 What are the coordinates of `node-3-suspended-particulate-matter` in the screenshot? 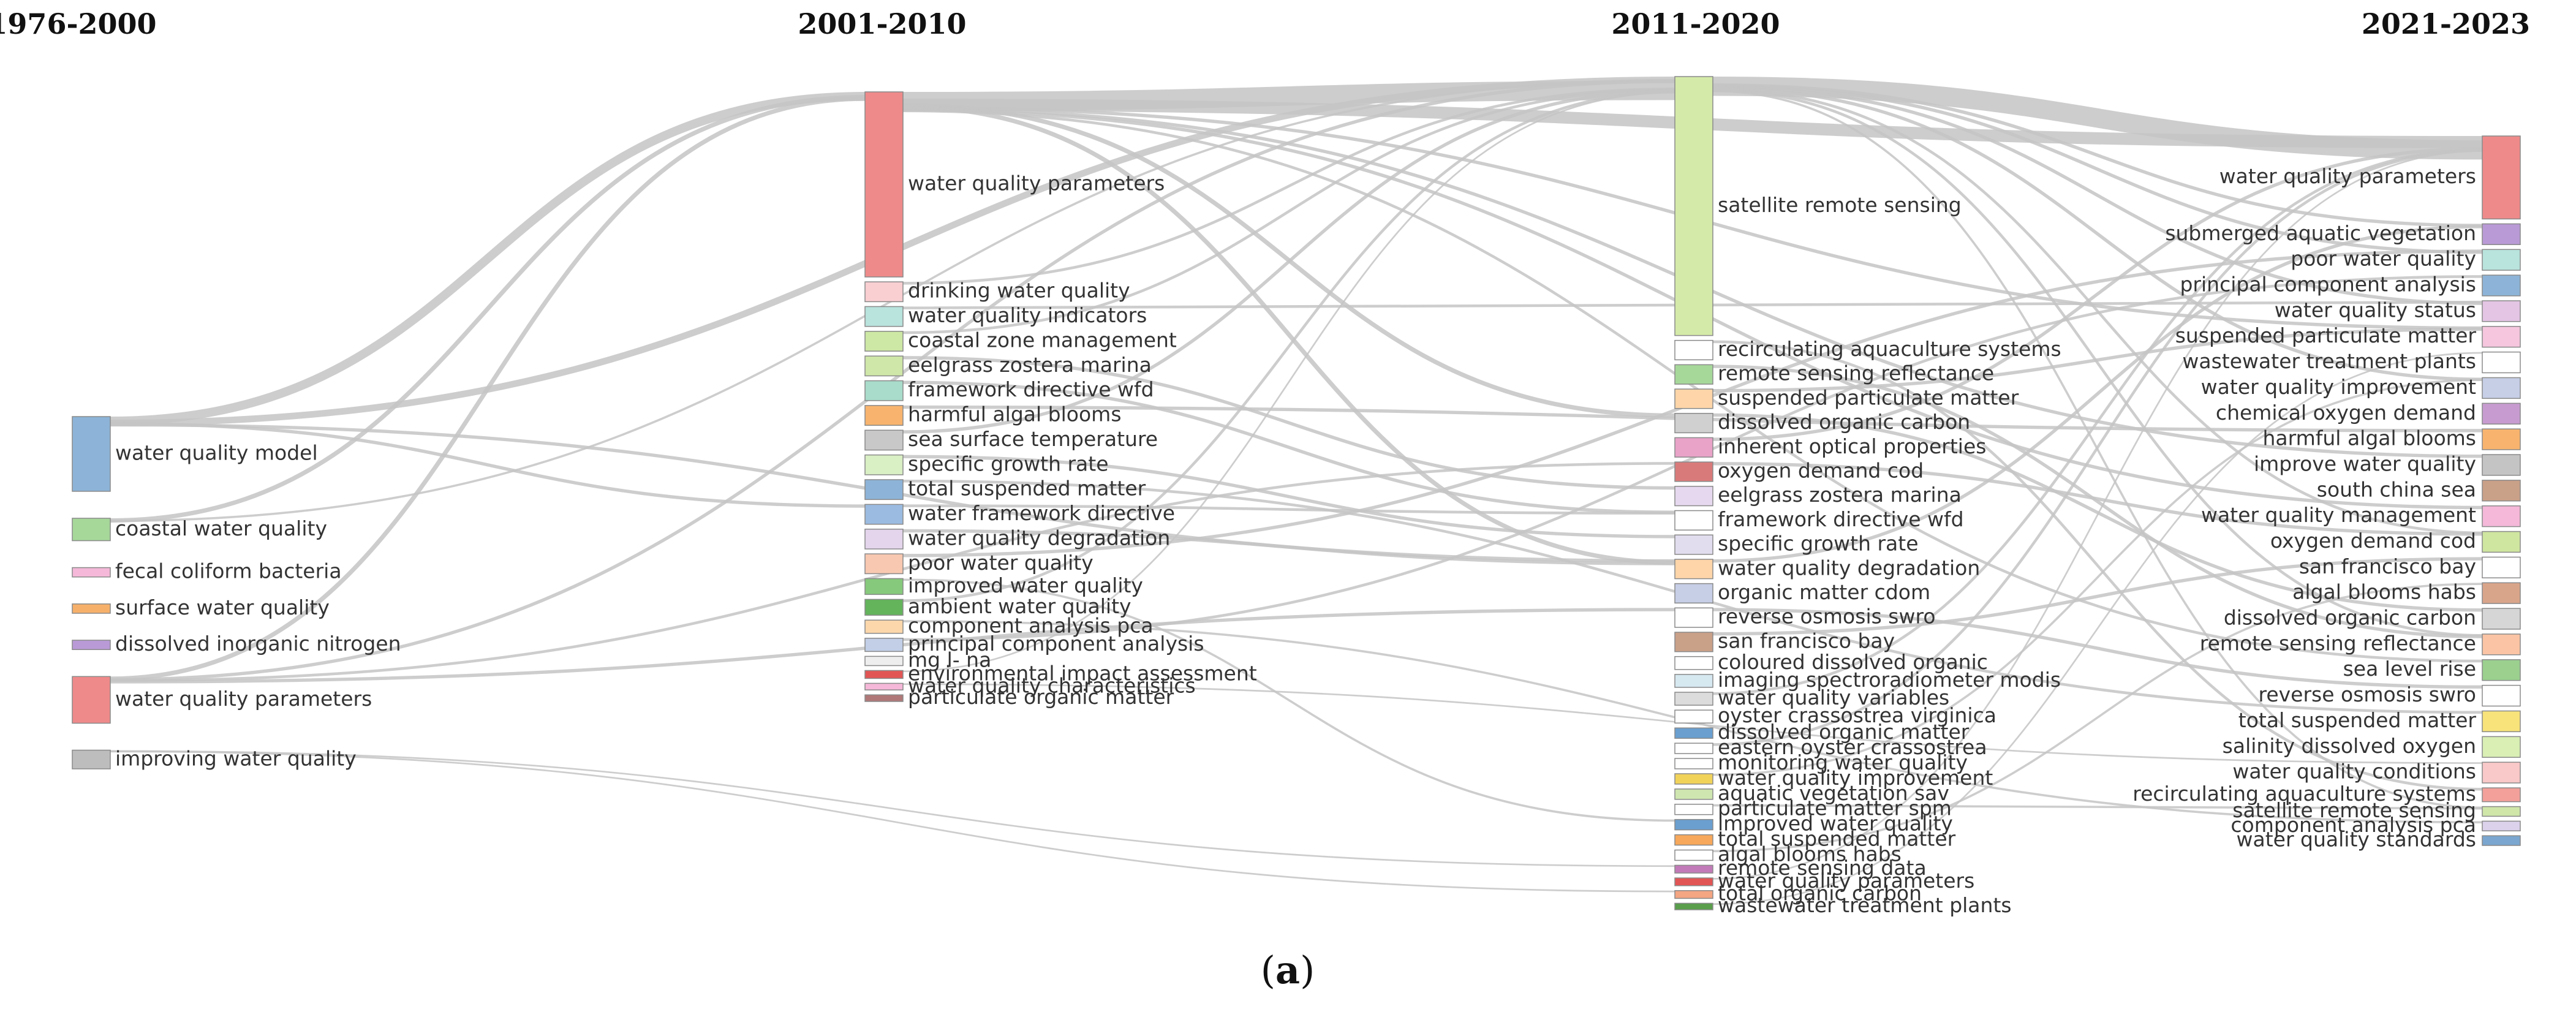 It's located at (2501, 337).